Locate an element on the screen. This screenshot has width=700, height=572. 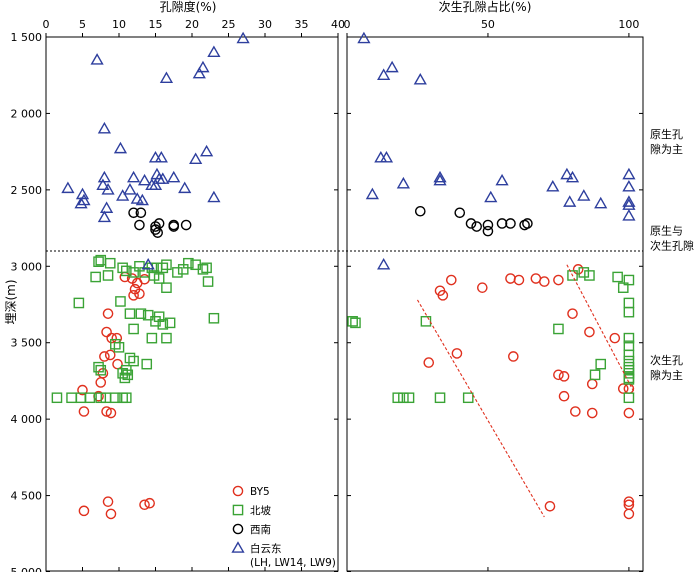
annotation-text: 原生与 is located at coordinates (666, 230).